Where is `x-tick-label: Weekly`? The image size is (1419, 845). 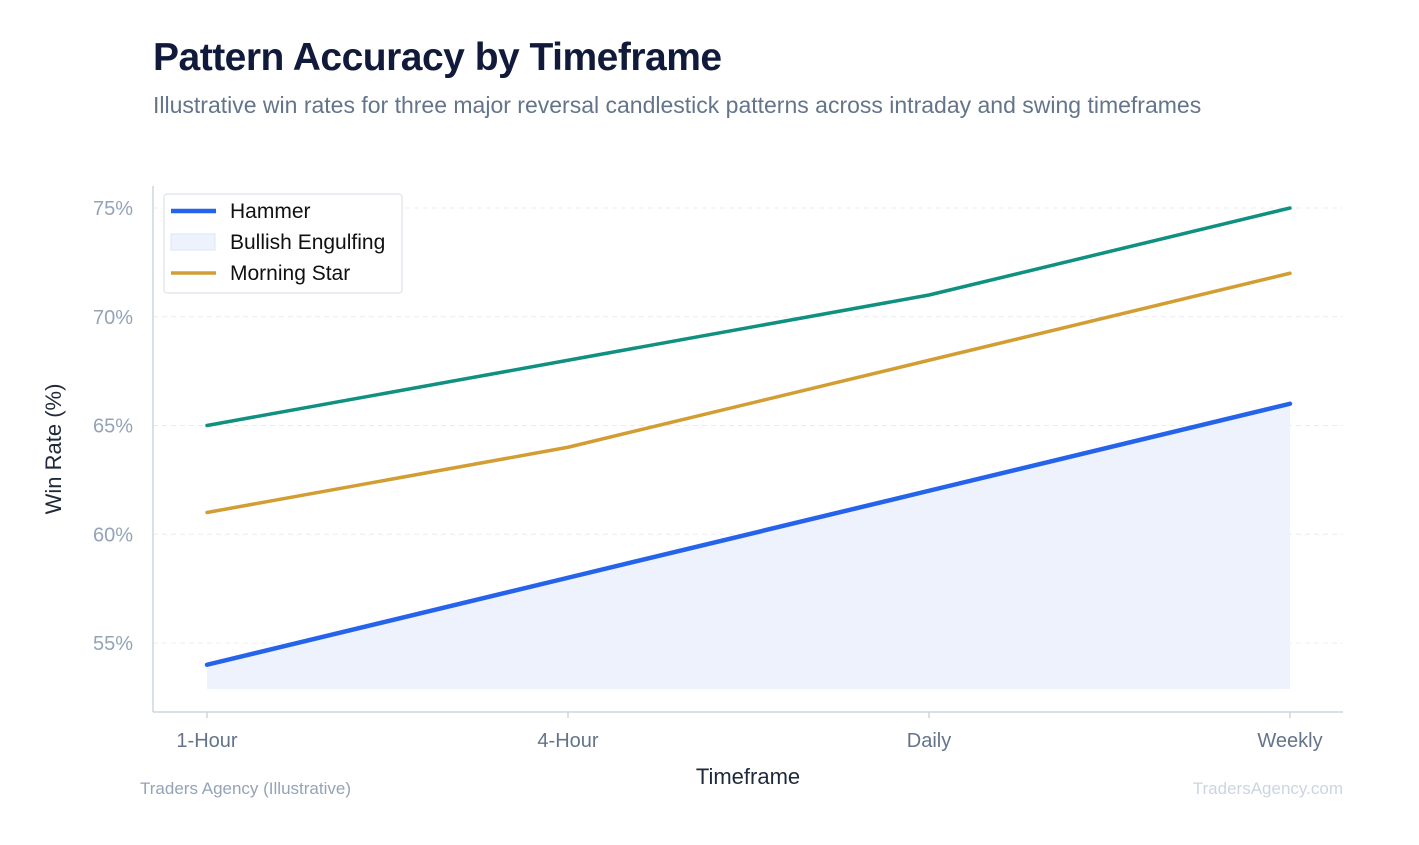 x-tick-label: Weekly is located at coordinates (1289, 741).